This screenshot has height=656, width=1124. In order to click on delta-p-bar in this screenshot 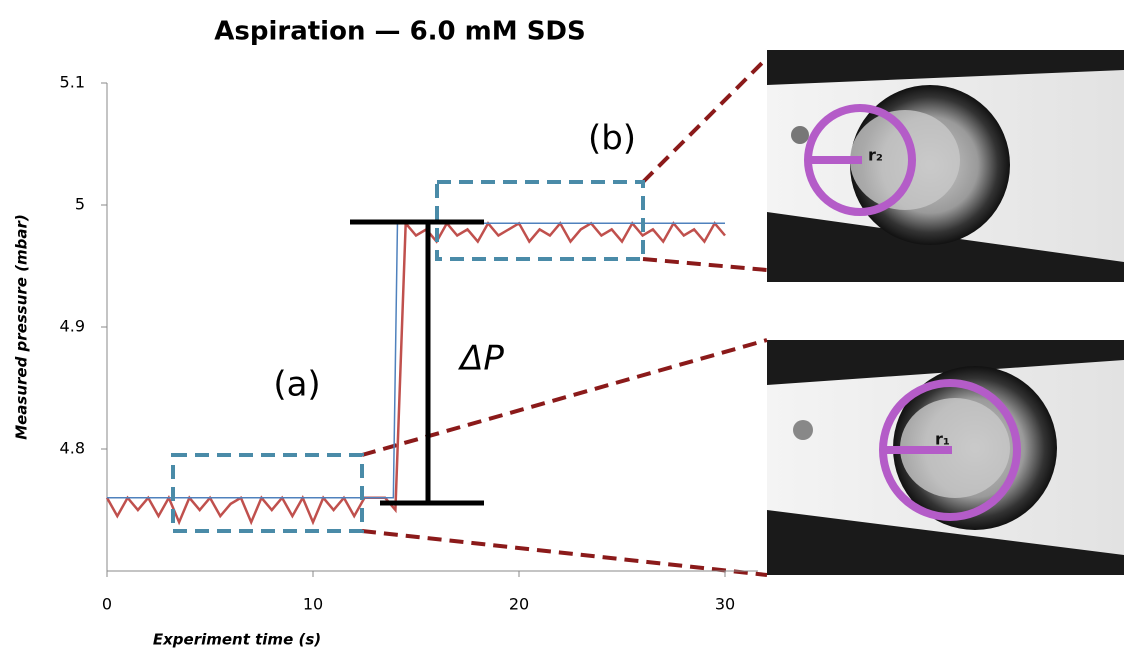, I will do `click(417, 362)`.